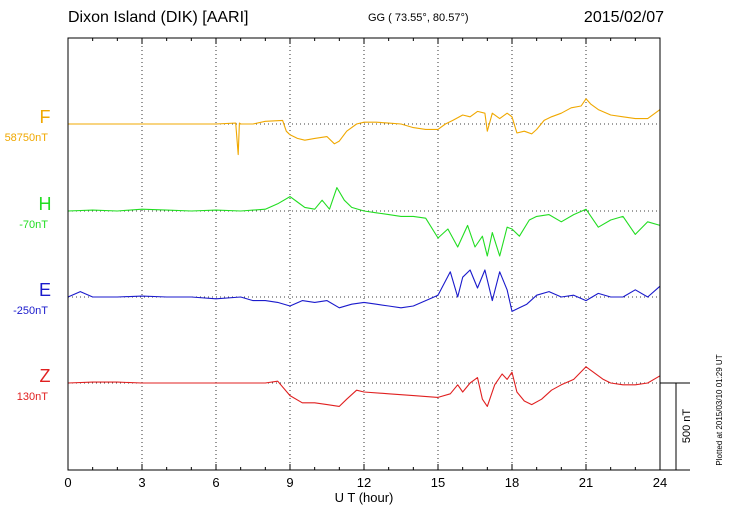 The height and width of the screenshot is (520, 730). I want to click on component-letter-F: F, so click(45, 117).